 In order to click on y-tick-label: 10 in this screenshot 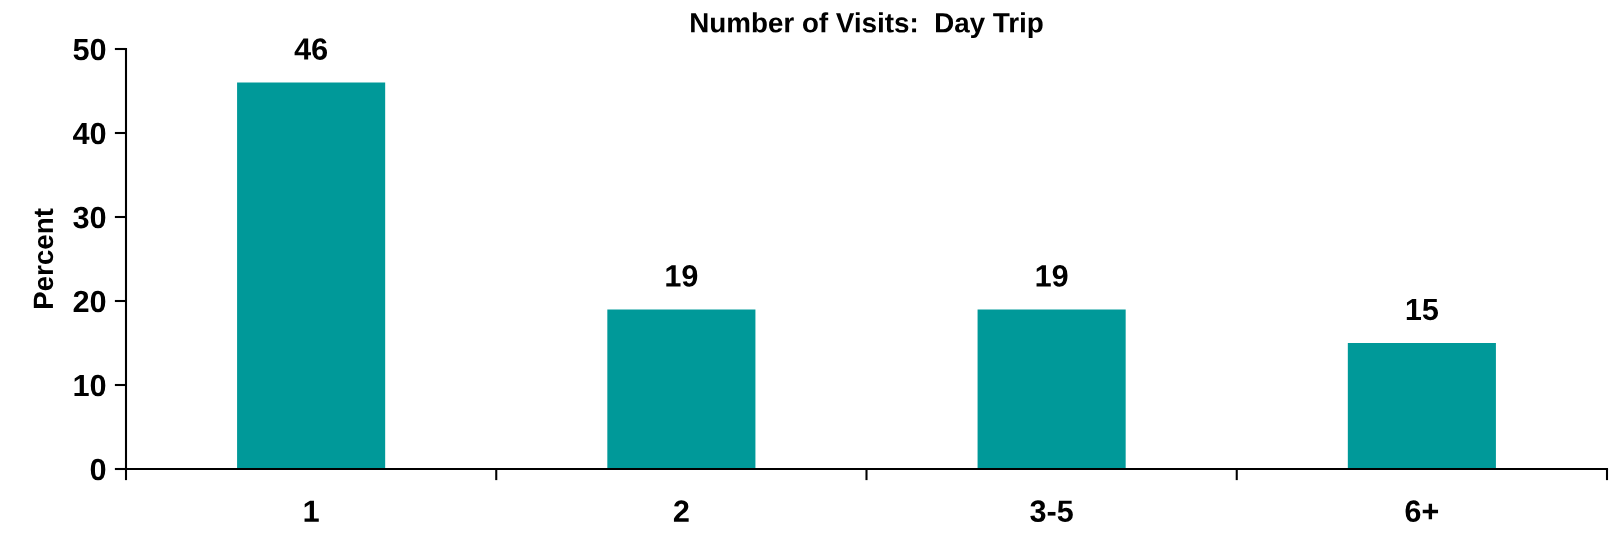, I will do `click(90, 385)`.